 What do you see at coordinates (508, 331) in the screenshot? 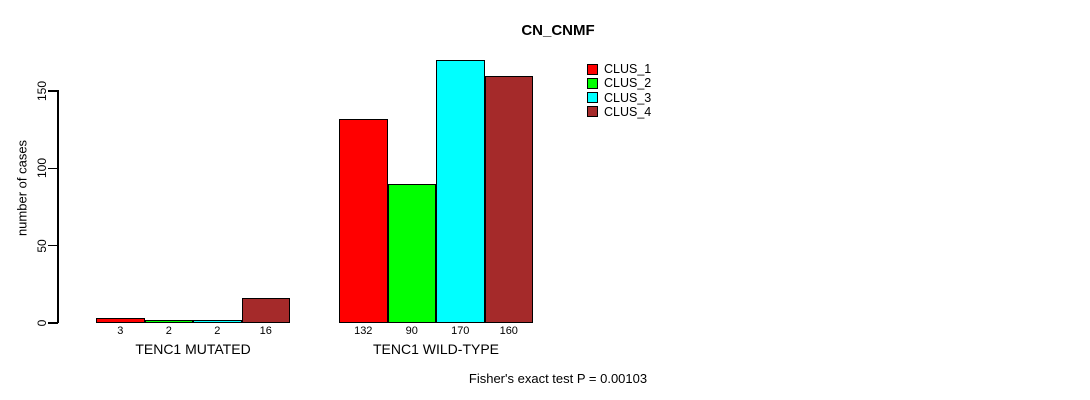
I see `bar-value-label: 160` at bounding box center [508, 331].